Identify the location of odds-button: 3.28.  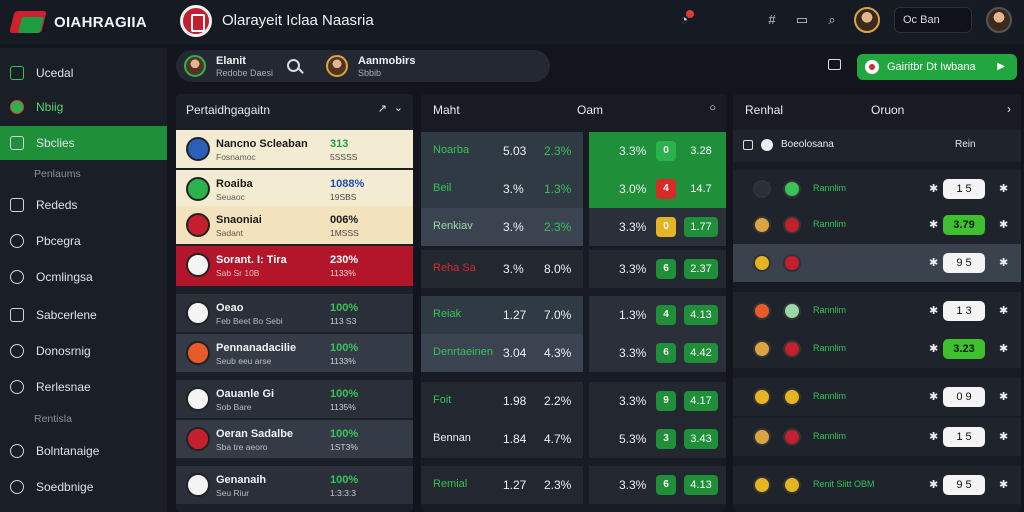
(701, 151).